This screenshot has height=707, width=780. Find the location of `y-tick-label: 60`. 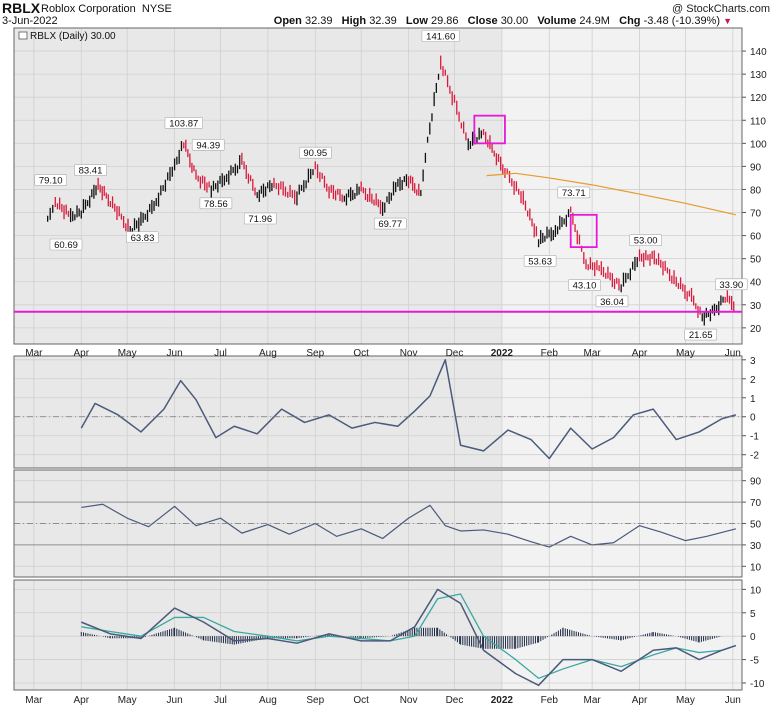

y-tick-label: 60 is located at coordinates (756, 237).